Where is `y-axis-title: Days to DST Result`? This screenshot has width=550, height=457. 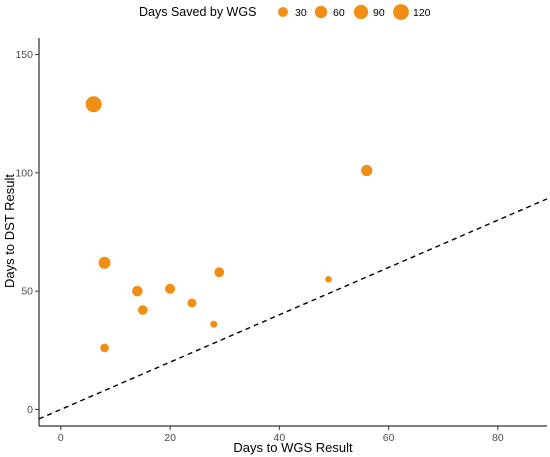
y-axis-title: Days to DST Result is located at coordinates (9, 231).